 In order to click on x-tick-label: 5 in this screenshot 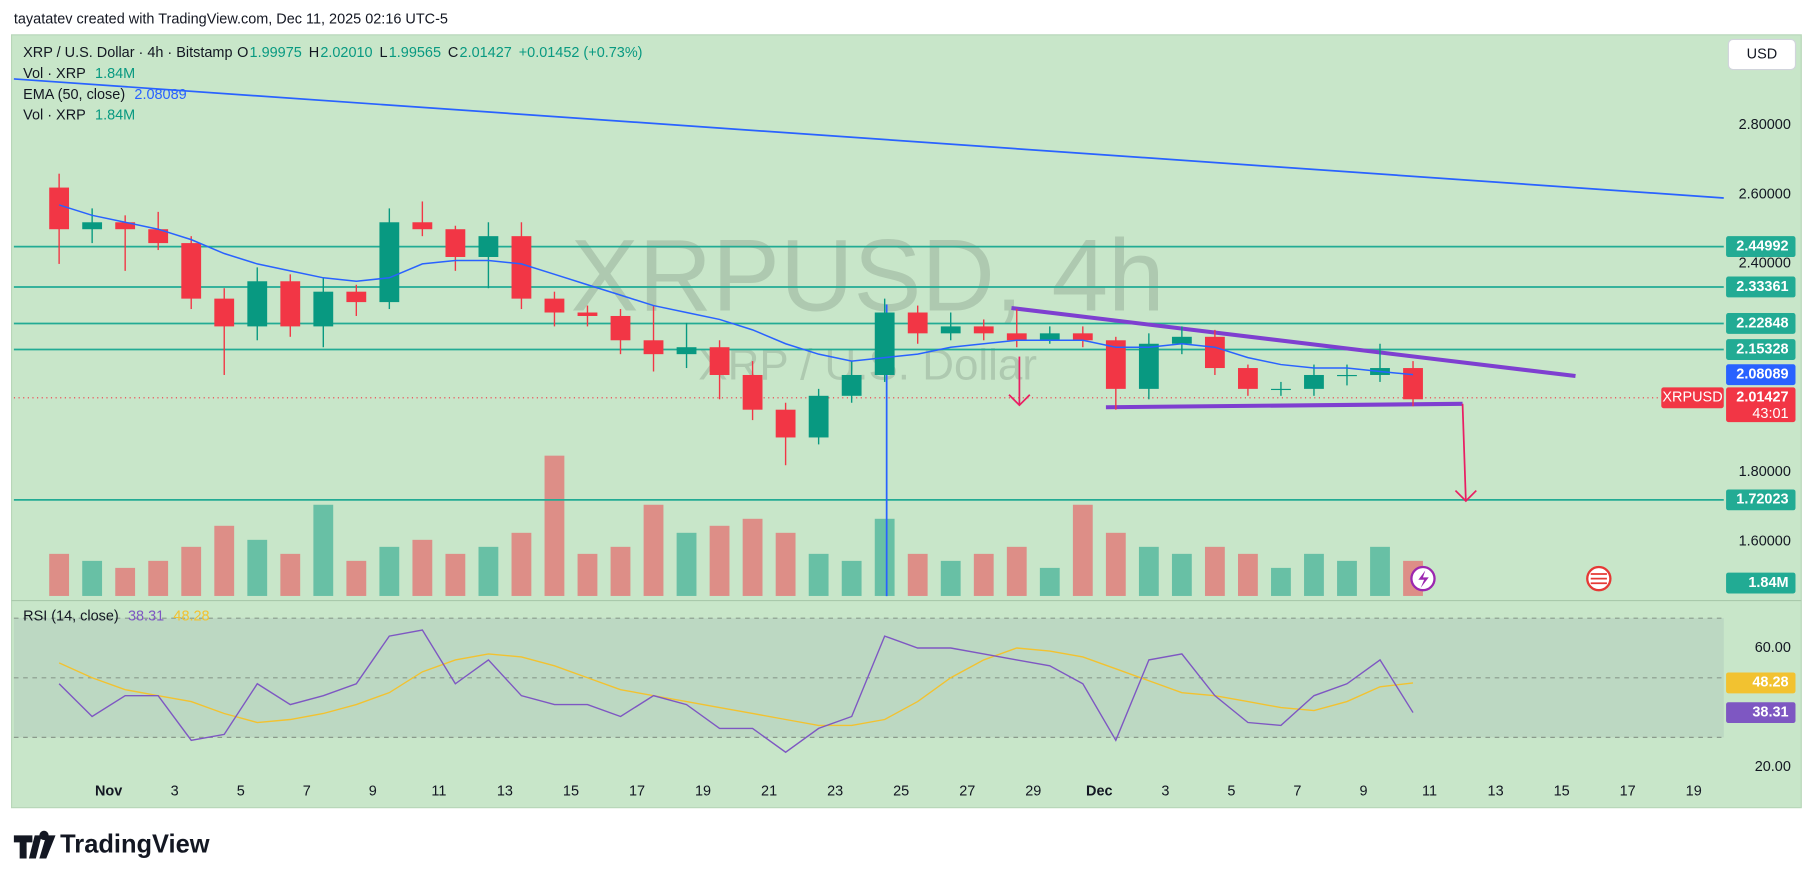, I will do `click(241, 791)`.